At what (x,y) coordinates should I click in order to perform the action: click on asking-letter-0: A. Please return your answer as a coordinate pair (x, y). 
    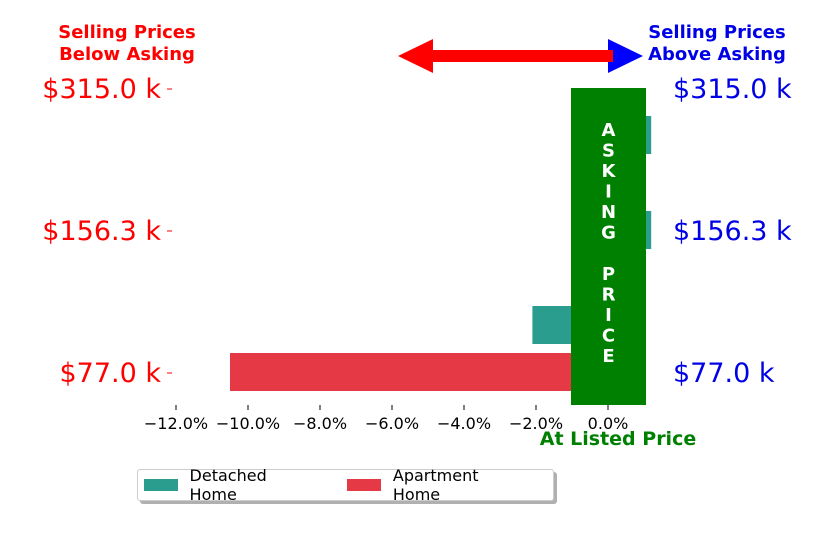
    Looking at the image, I should click on (609, 130).